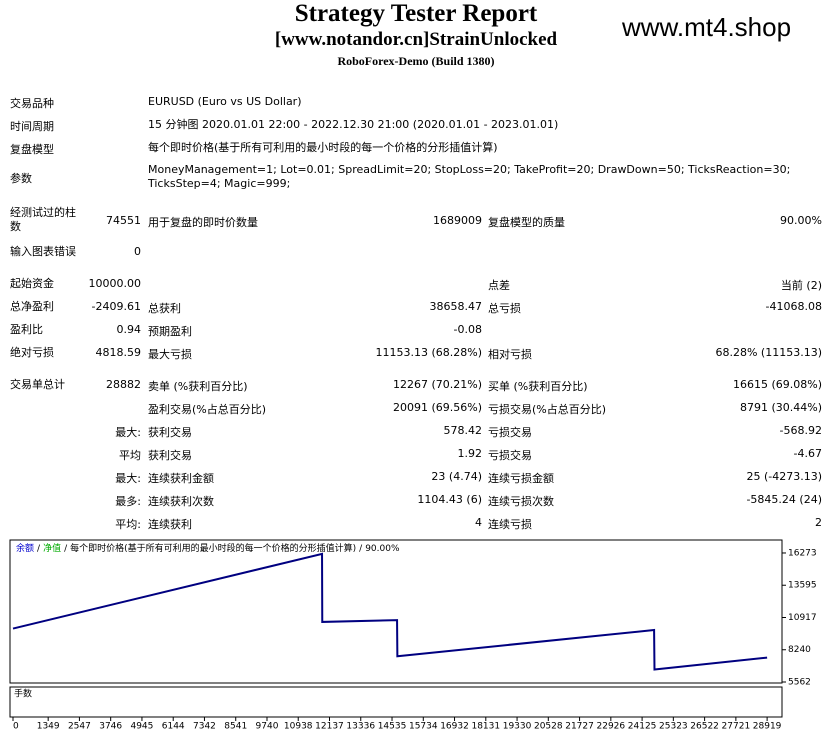 The width and height of the screenshot is (832, 738). I want to click on x-tick-label: 9740, so click(267, 727).